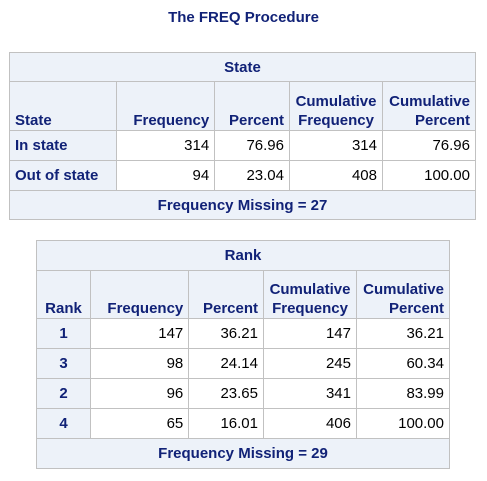  Describe the element at coordinates (139, 363) in the screenshot. I see `frequency-cell: 98` at that location.